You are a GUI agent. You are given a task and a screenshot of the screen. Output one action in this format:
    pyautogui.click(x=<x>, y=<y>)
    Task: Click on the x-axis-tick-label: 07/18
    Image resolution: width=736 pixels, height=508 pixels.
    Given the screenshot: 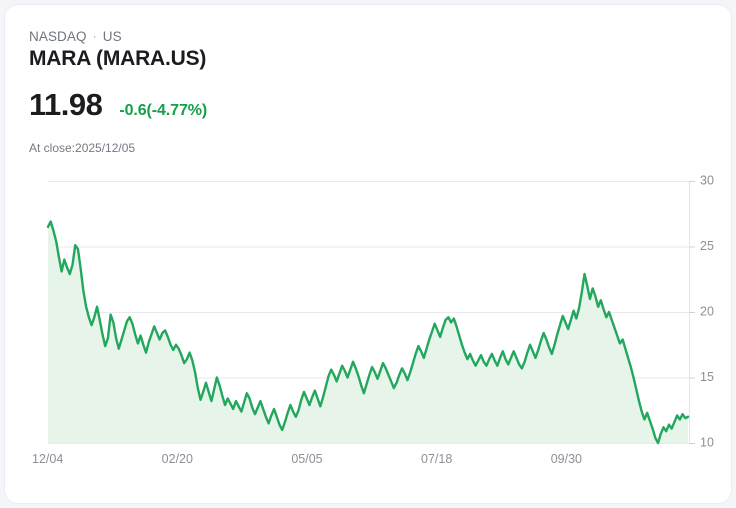 What is the action you would take?
    pyautogui.click(x=436, y=459)
    